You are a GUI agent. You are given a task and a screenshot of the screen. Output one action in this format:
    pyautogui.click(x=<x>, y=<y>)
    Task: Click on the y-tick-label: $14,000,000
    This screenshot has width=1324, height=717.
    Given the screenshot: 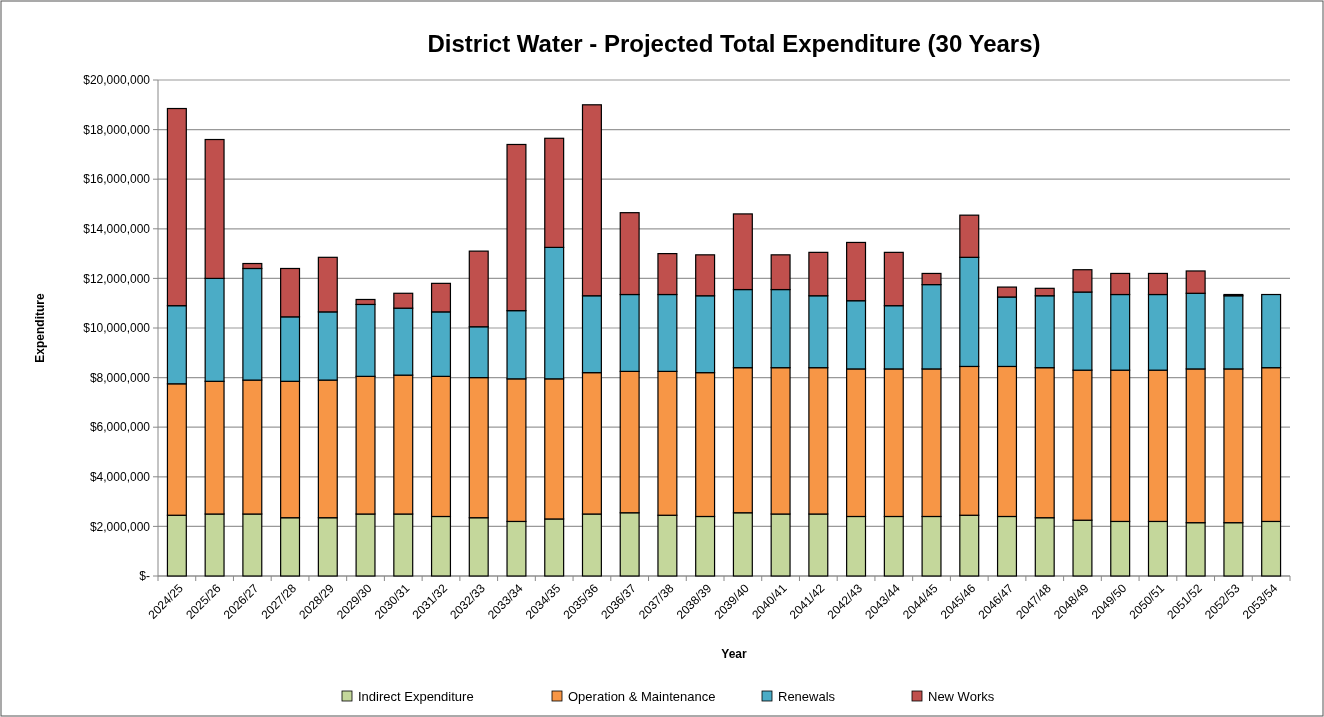 What is the action you would take?
    pyautogui.click(x=117, y=229)
    